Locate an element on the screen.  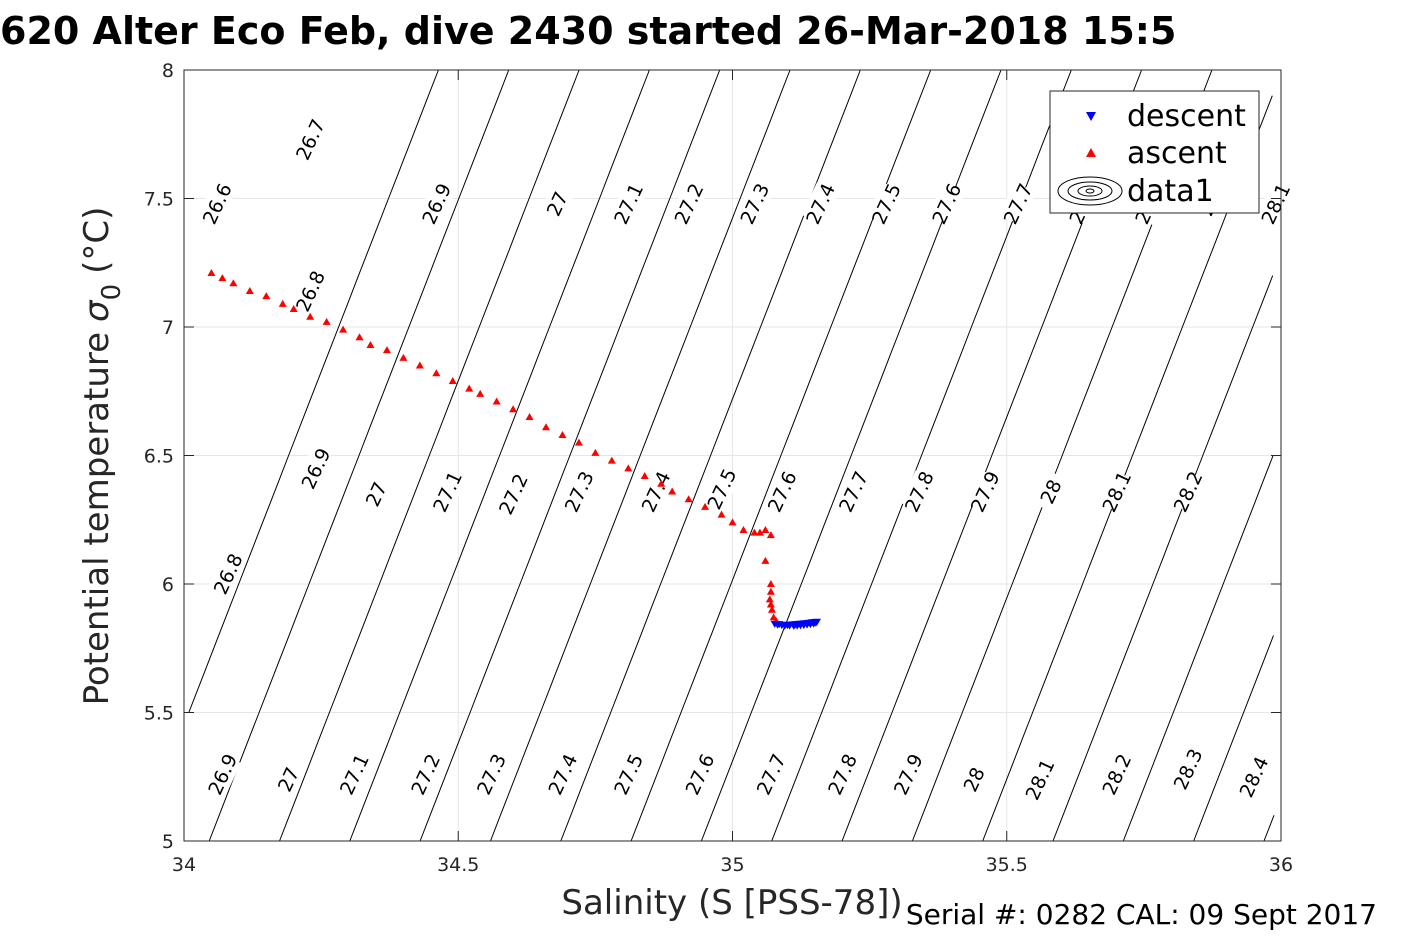
y-axis-label-sigma: σ is located at coordinates (97, 310).